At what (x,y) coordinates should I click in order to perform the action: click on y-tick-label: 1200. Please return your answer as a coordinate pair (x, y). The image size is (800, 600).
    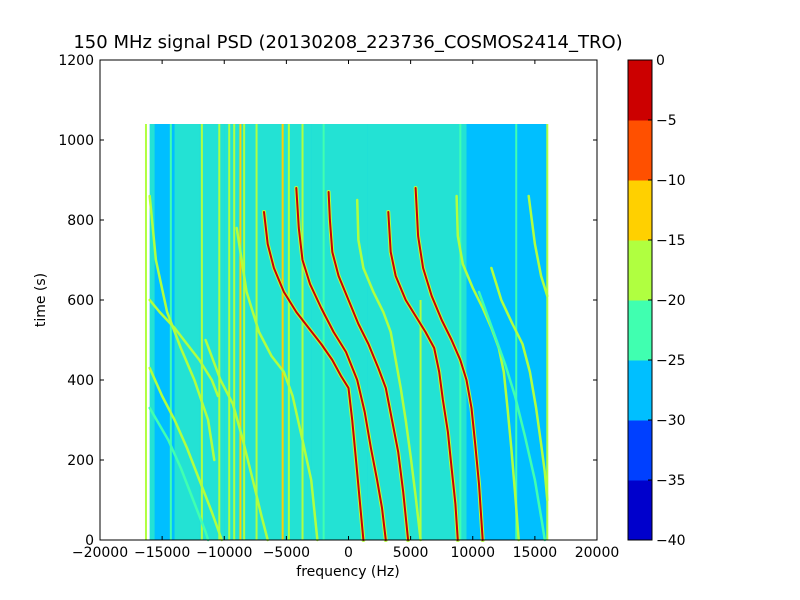
    Looking at the image, I should click on (76, 61).